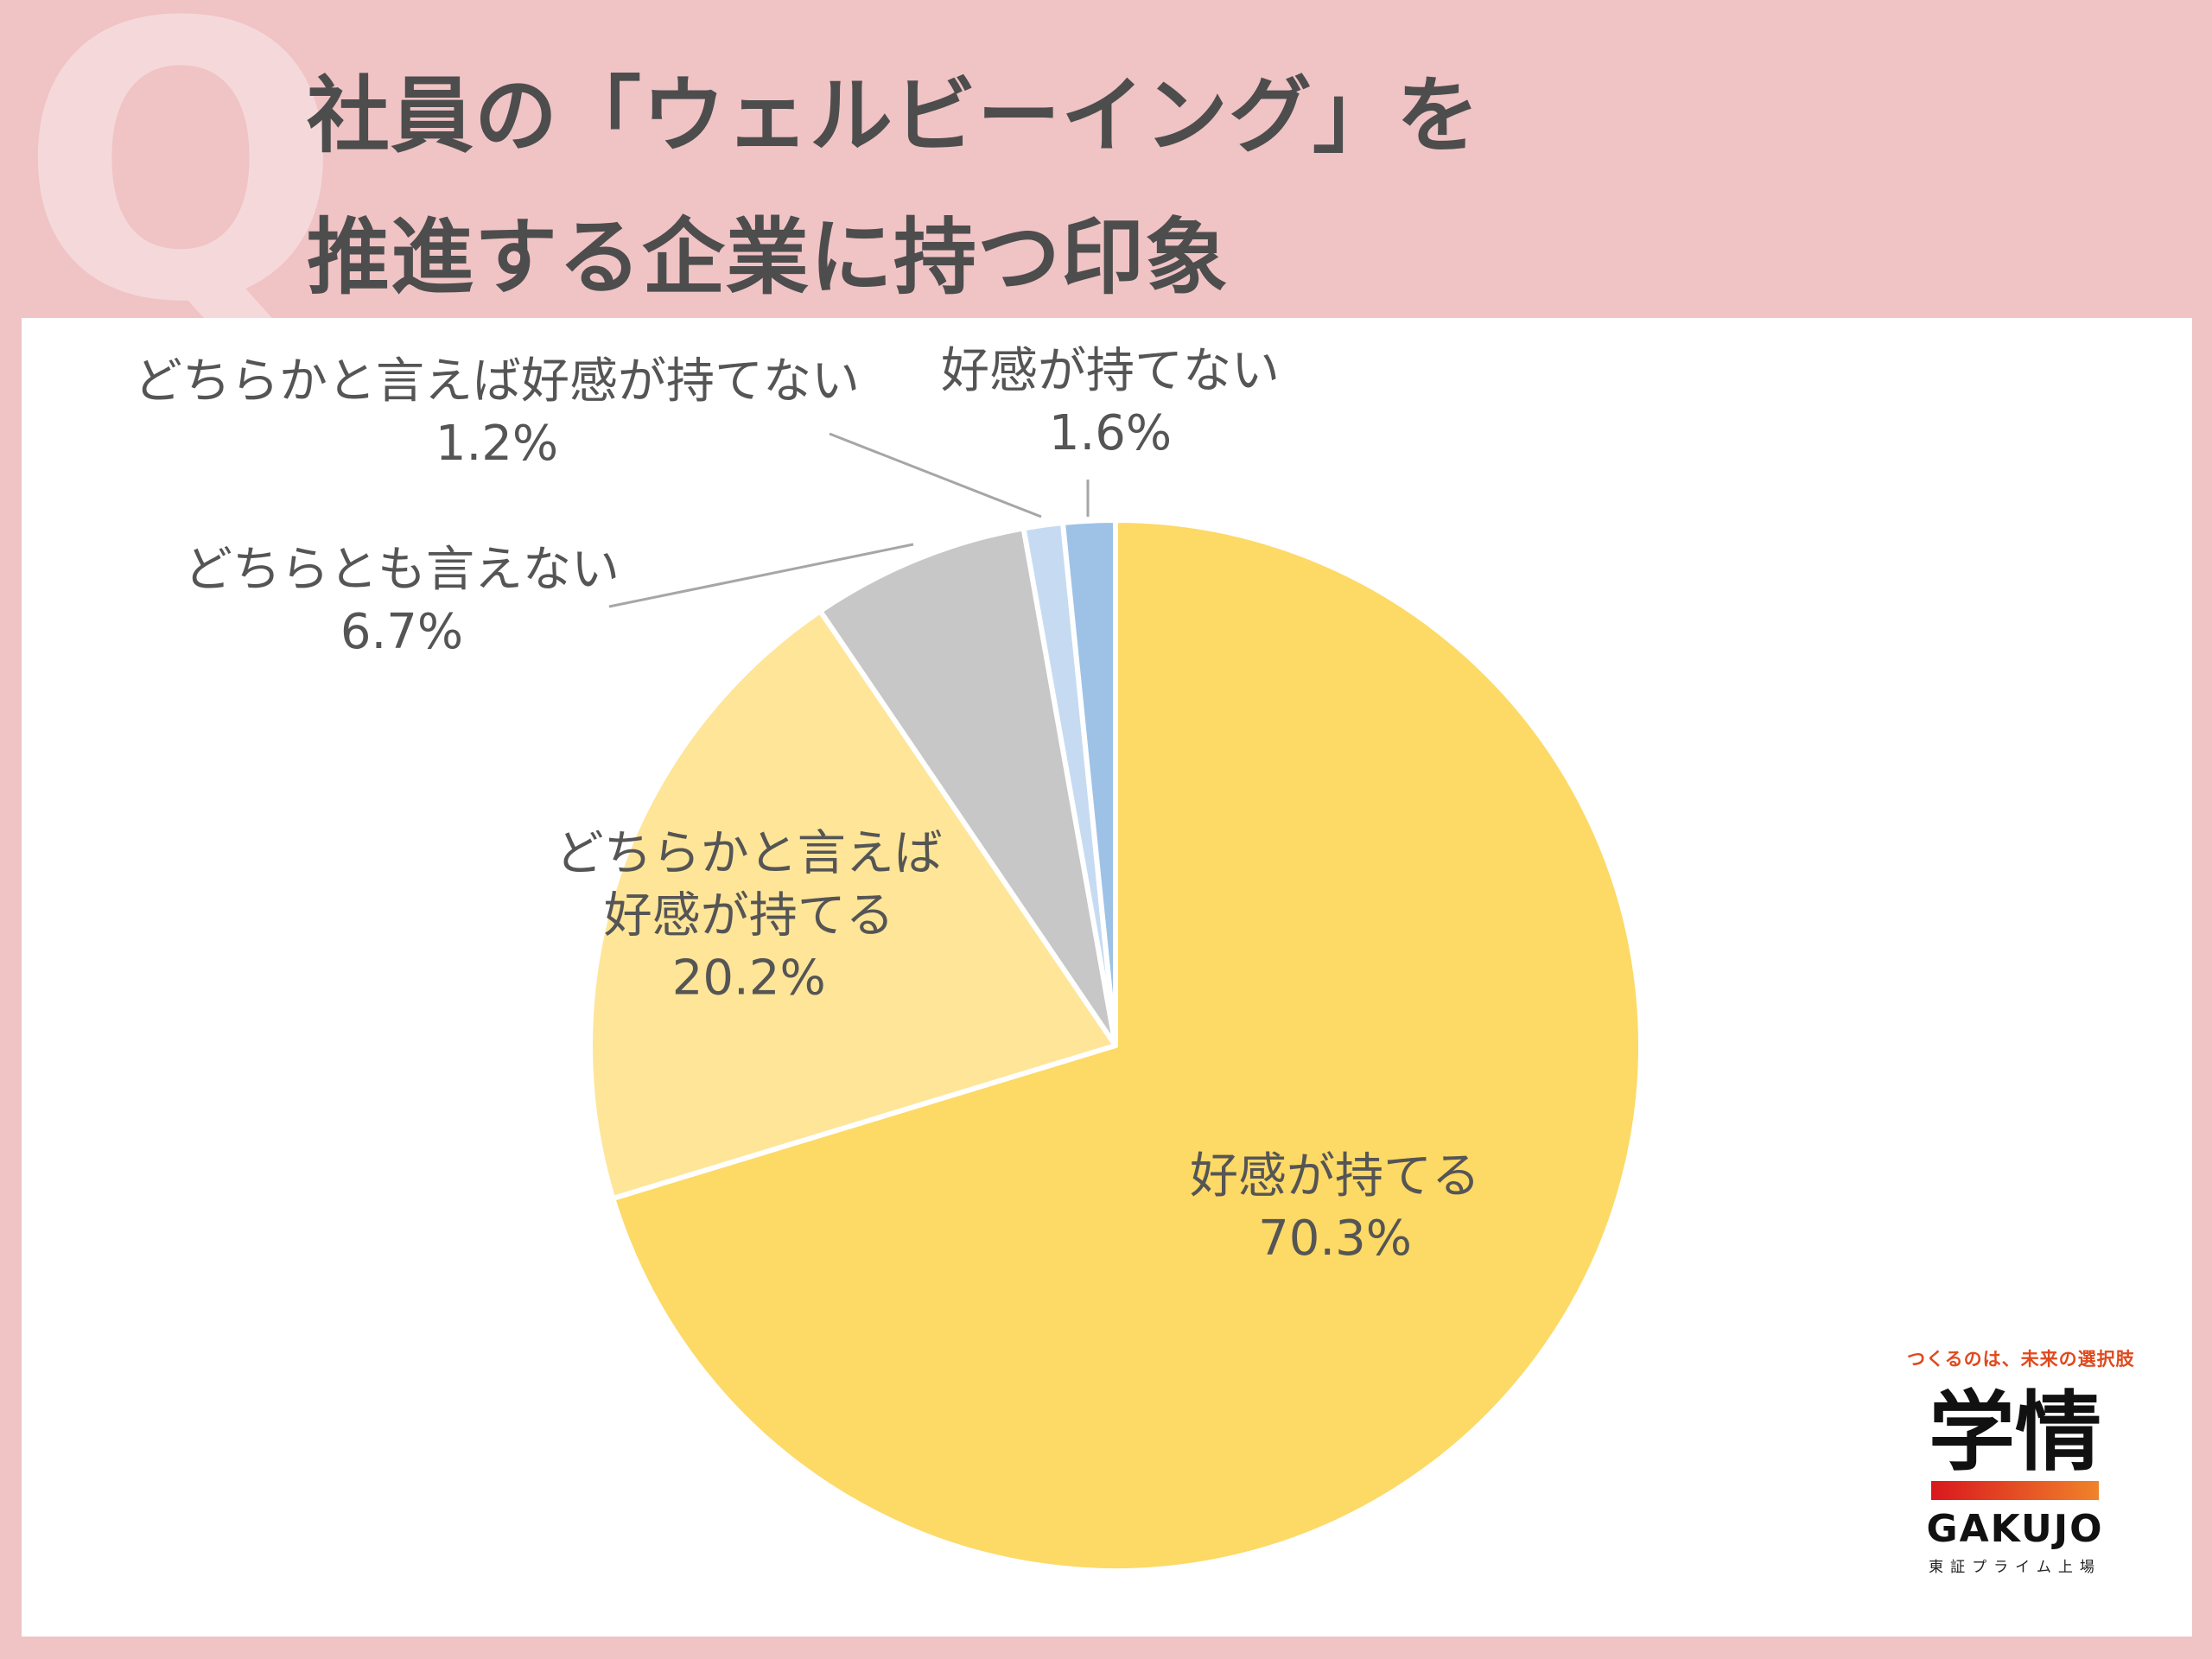 The height and width of the screenshot is (1659, 2212). What do you see at coordinates (2021, 1359) in the screenshot?
I see `brand-tagline: つくるのは、未来の選択肢` at bounding box center [2021, 1359].